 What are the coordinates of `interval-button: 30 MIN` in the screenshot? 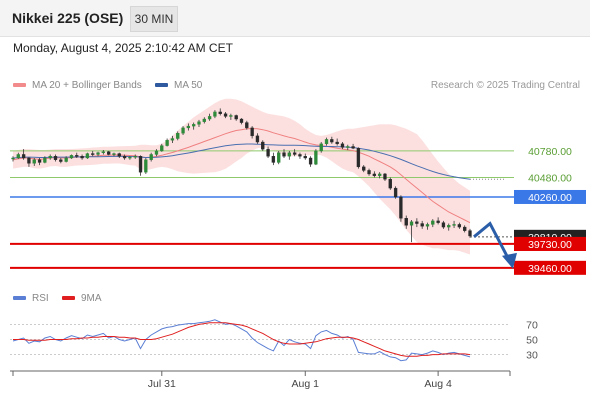 It's located at (154, 19).